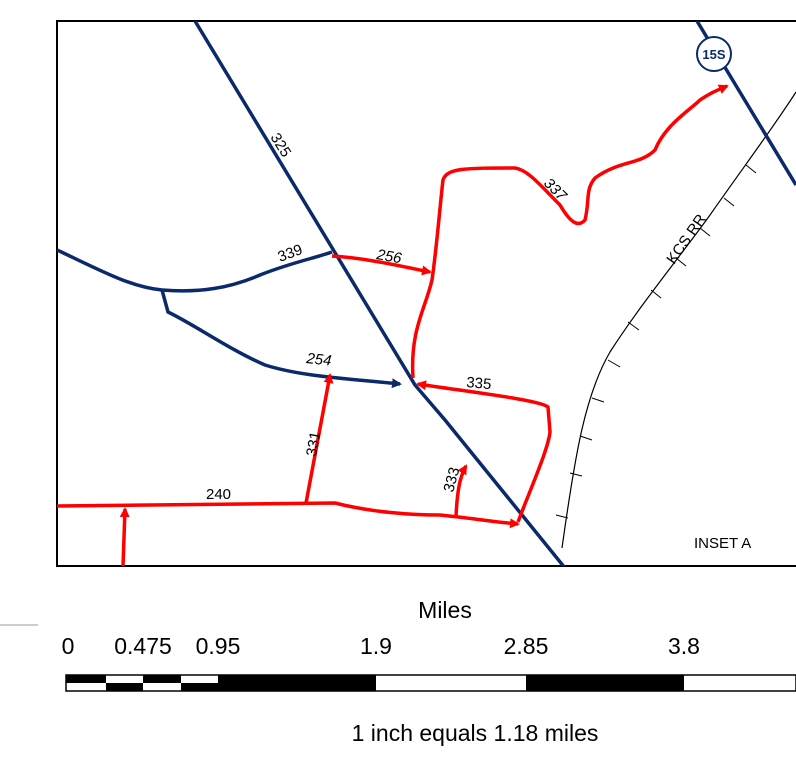 This screenshot has height=761, width=796. What do you see at coordinates (218, 646) in the screenshot?
I see `scale-tick-2: 0.95` at bounding box center [218, 646].